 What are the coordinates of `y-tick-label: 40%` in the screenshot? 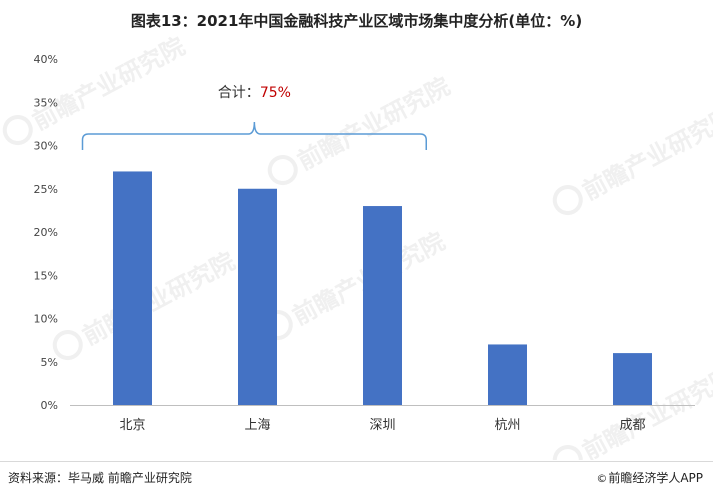 It's located at (46, 59).